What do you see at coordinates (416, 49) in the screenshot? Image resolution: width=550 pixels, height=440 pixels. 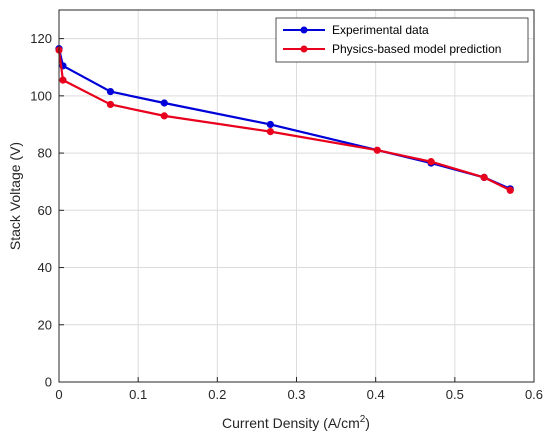 I see `legend-label-model: Physics-based model prediction` at bounding box center [416, 49].